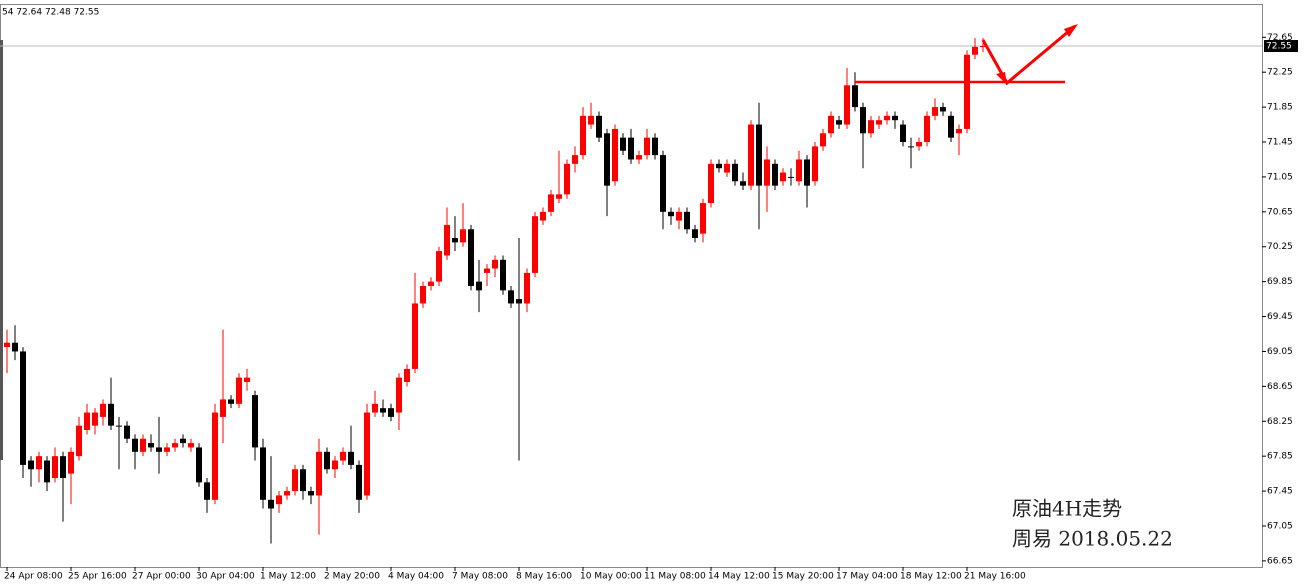  Describe the element at coordinates (225, 577) in the screenshot. I see `x-tick-label: 30 Apr 04:00` at that location.